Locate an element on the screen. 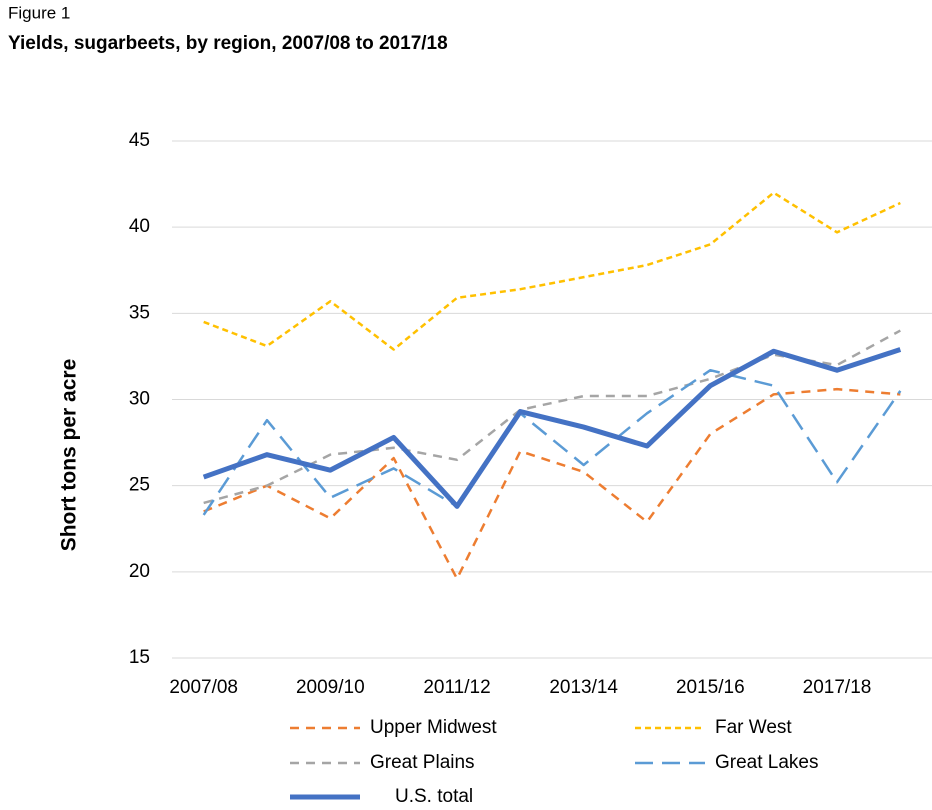 This screenshot has width=932, height=810. legend-label: U.S. total is located at coordinates (434, 796).